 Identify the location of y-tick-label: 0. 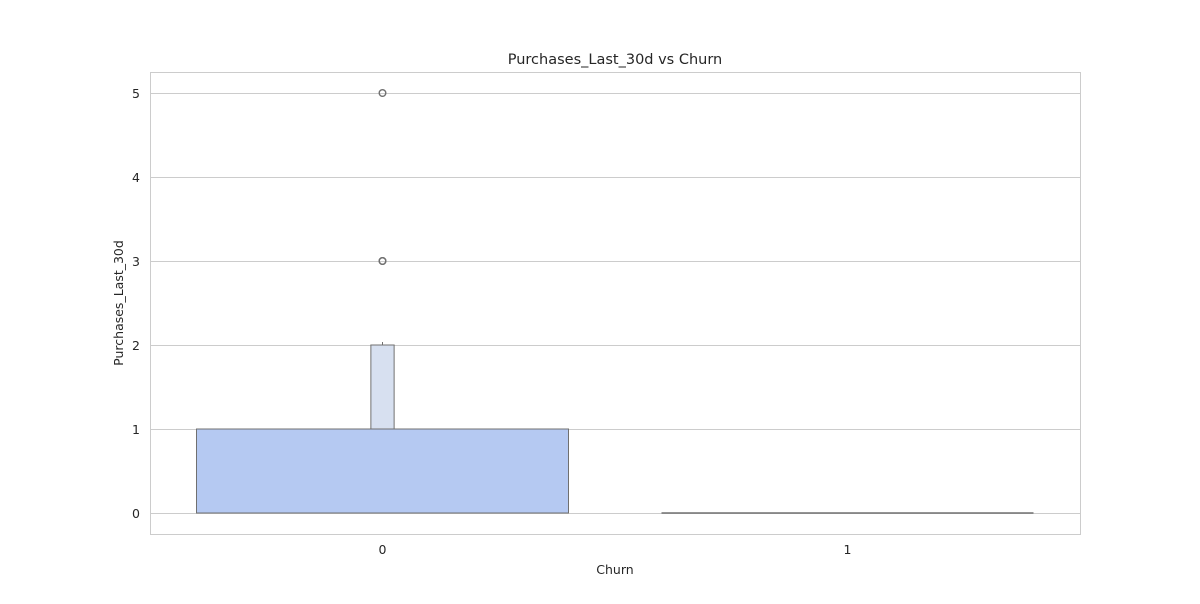
(136, 513).